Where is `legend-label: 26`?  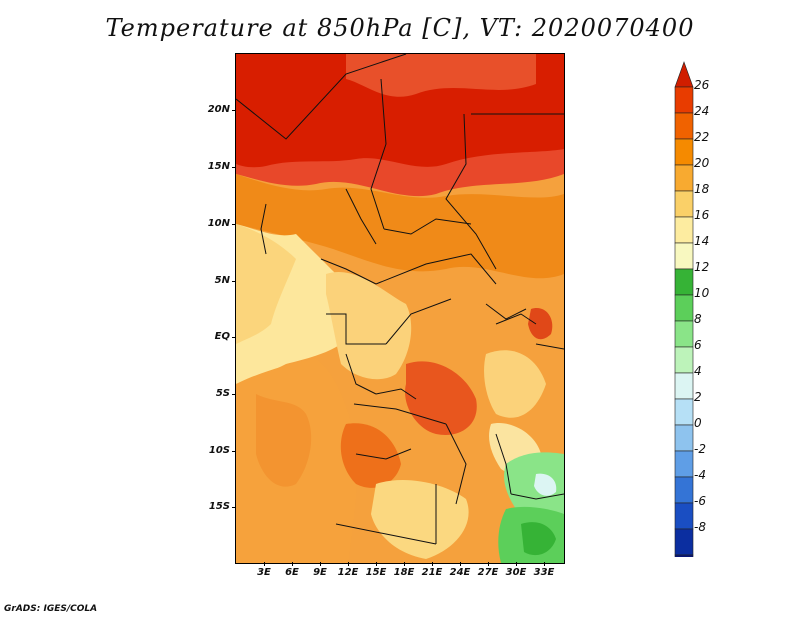
legend-label: 26 is located at coordinates (702, 85).